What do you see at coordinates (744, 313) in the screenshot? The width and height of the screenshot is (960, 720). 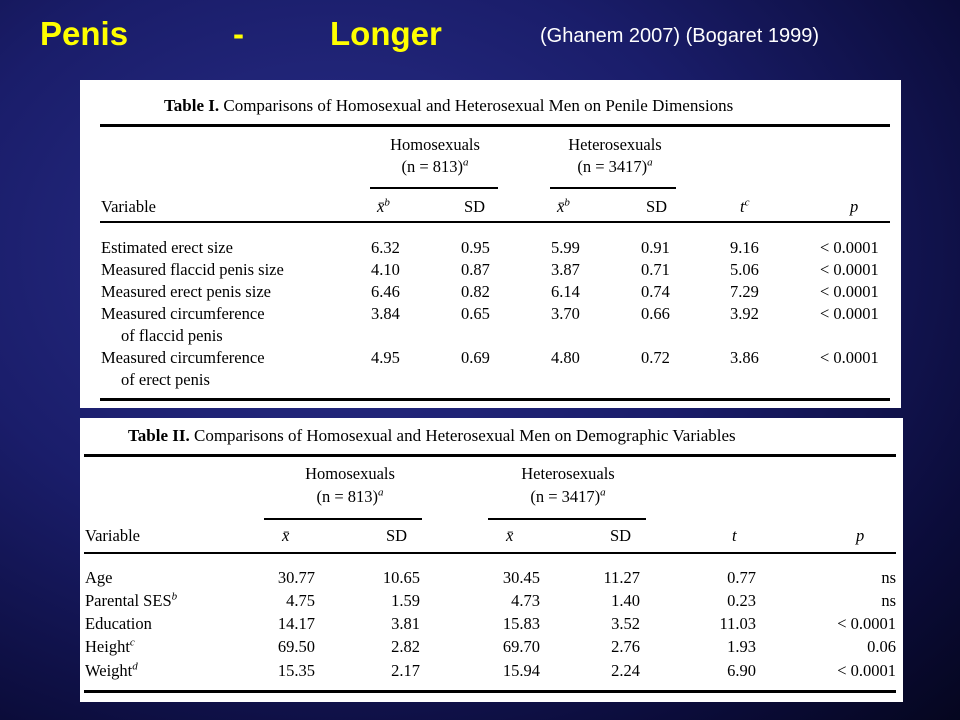 I see `table-1-row-t: 3.92` at bounding box center [744, 313].